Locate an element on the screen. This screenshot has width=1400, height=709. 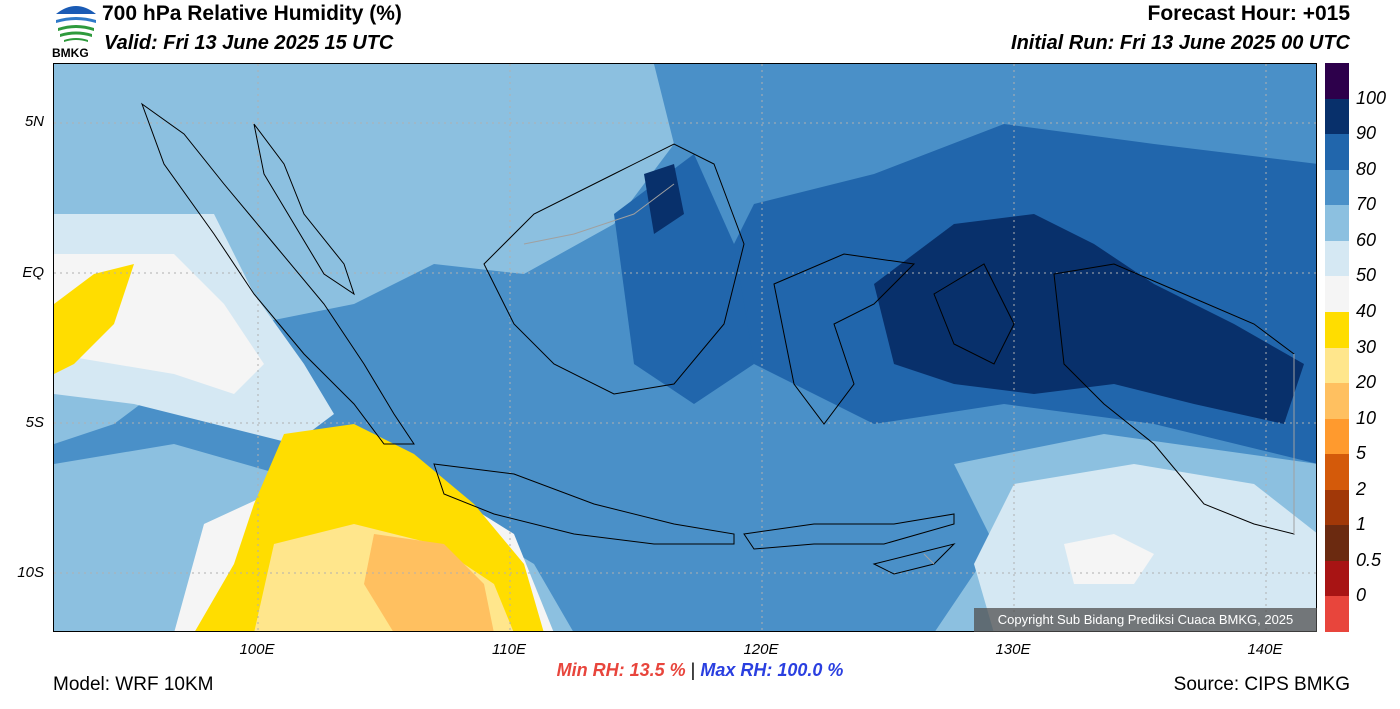
logo-text: BMKG is located at coordinates (70, 53).